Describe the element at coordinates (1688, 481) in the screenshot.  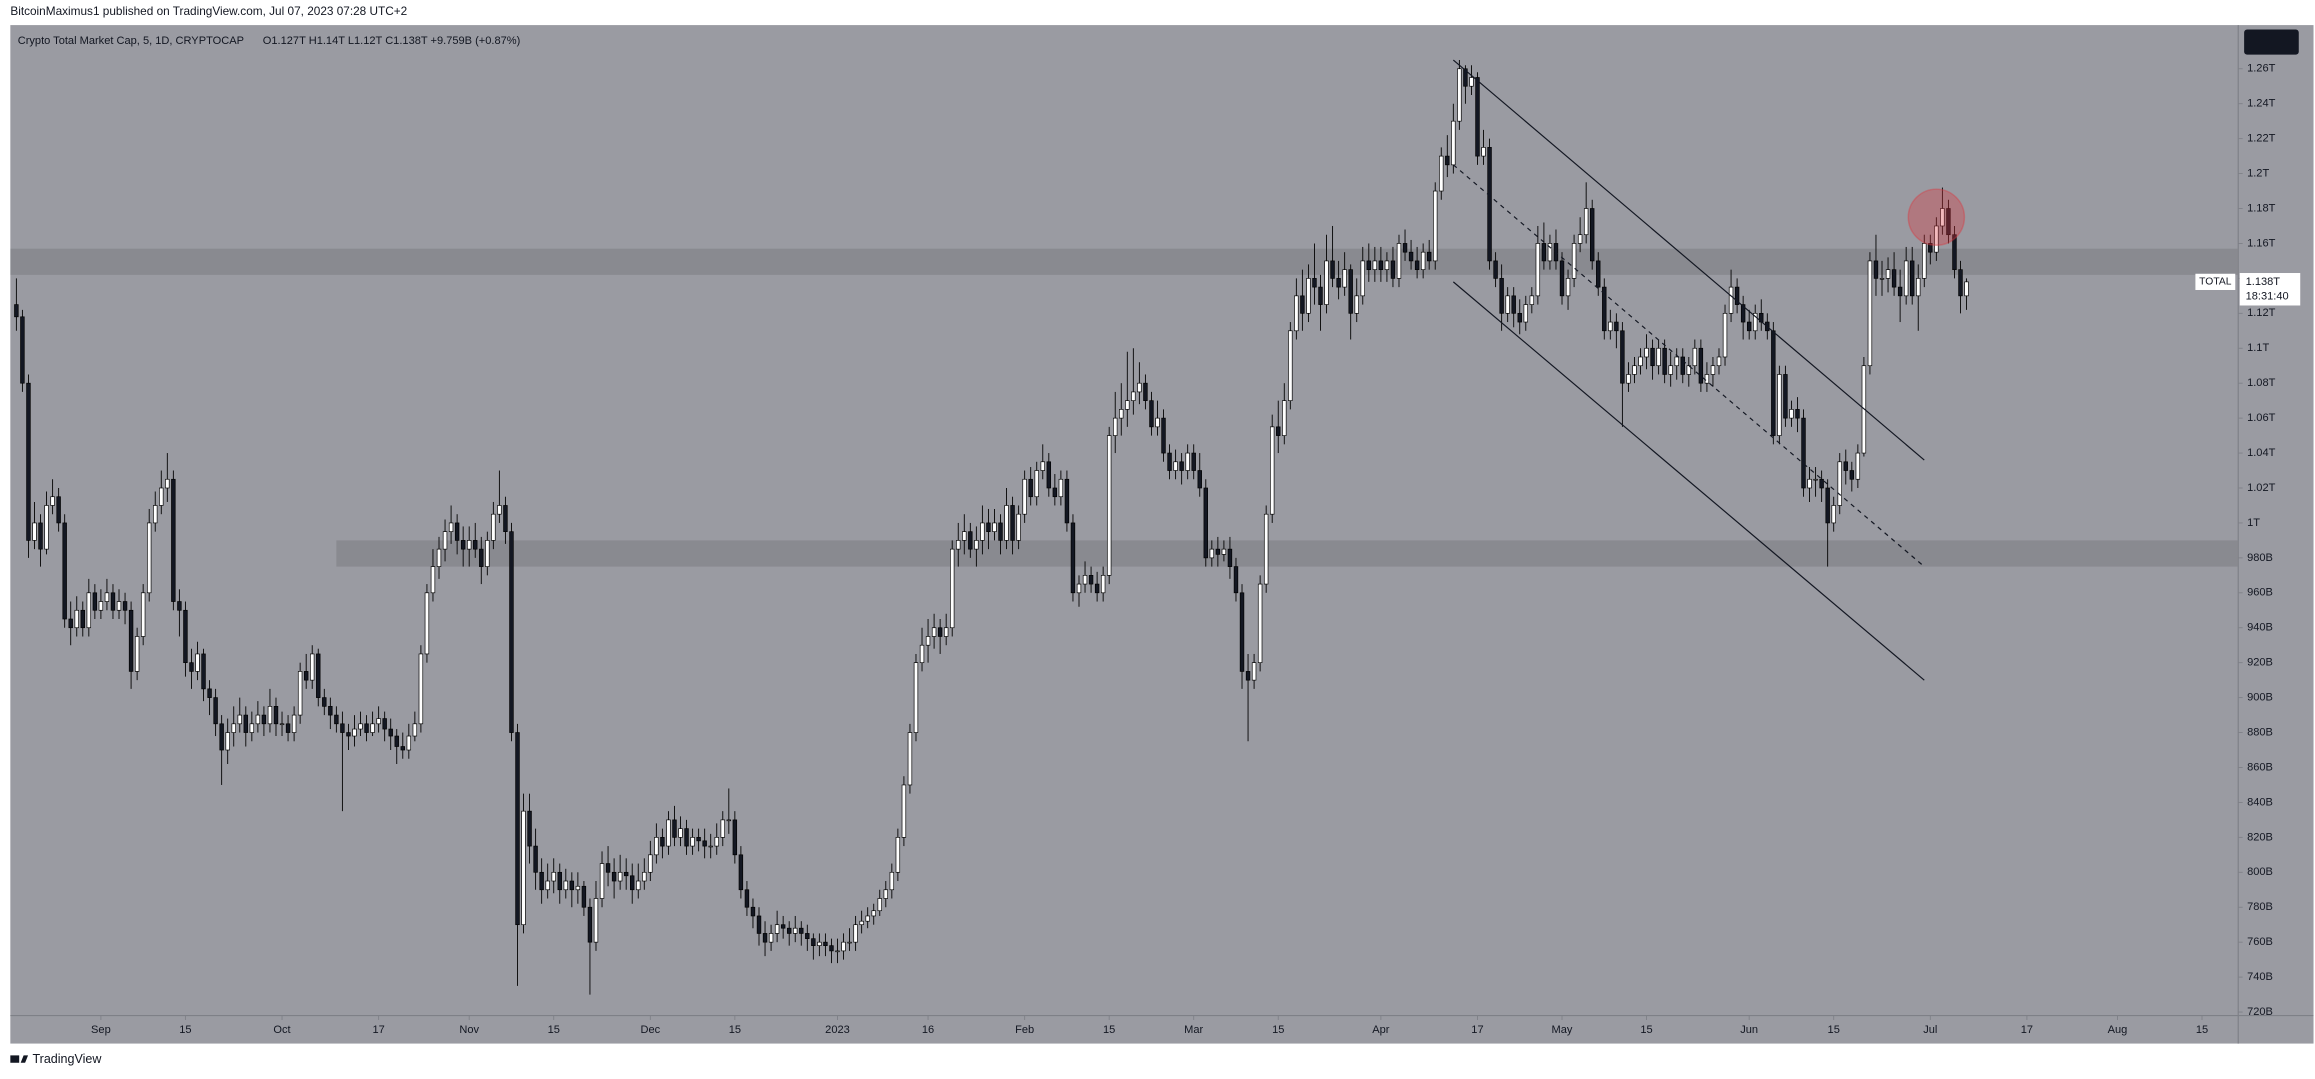
I see `channel-line` at that location.